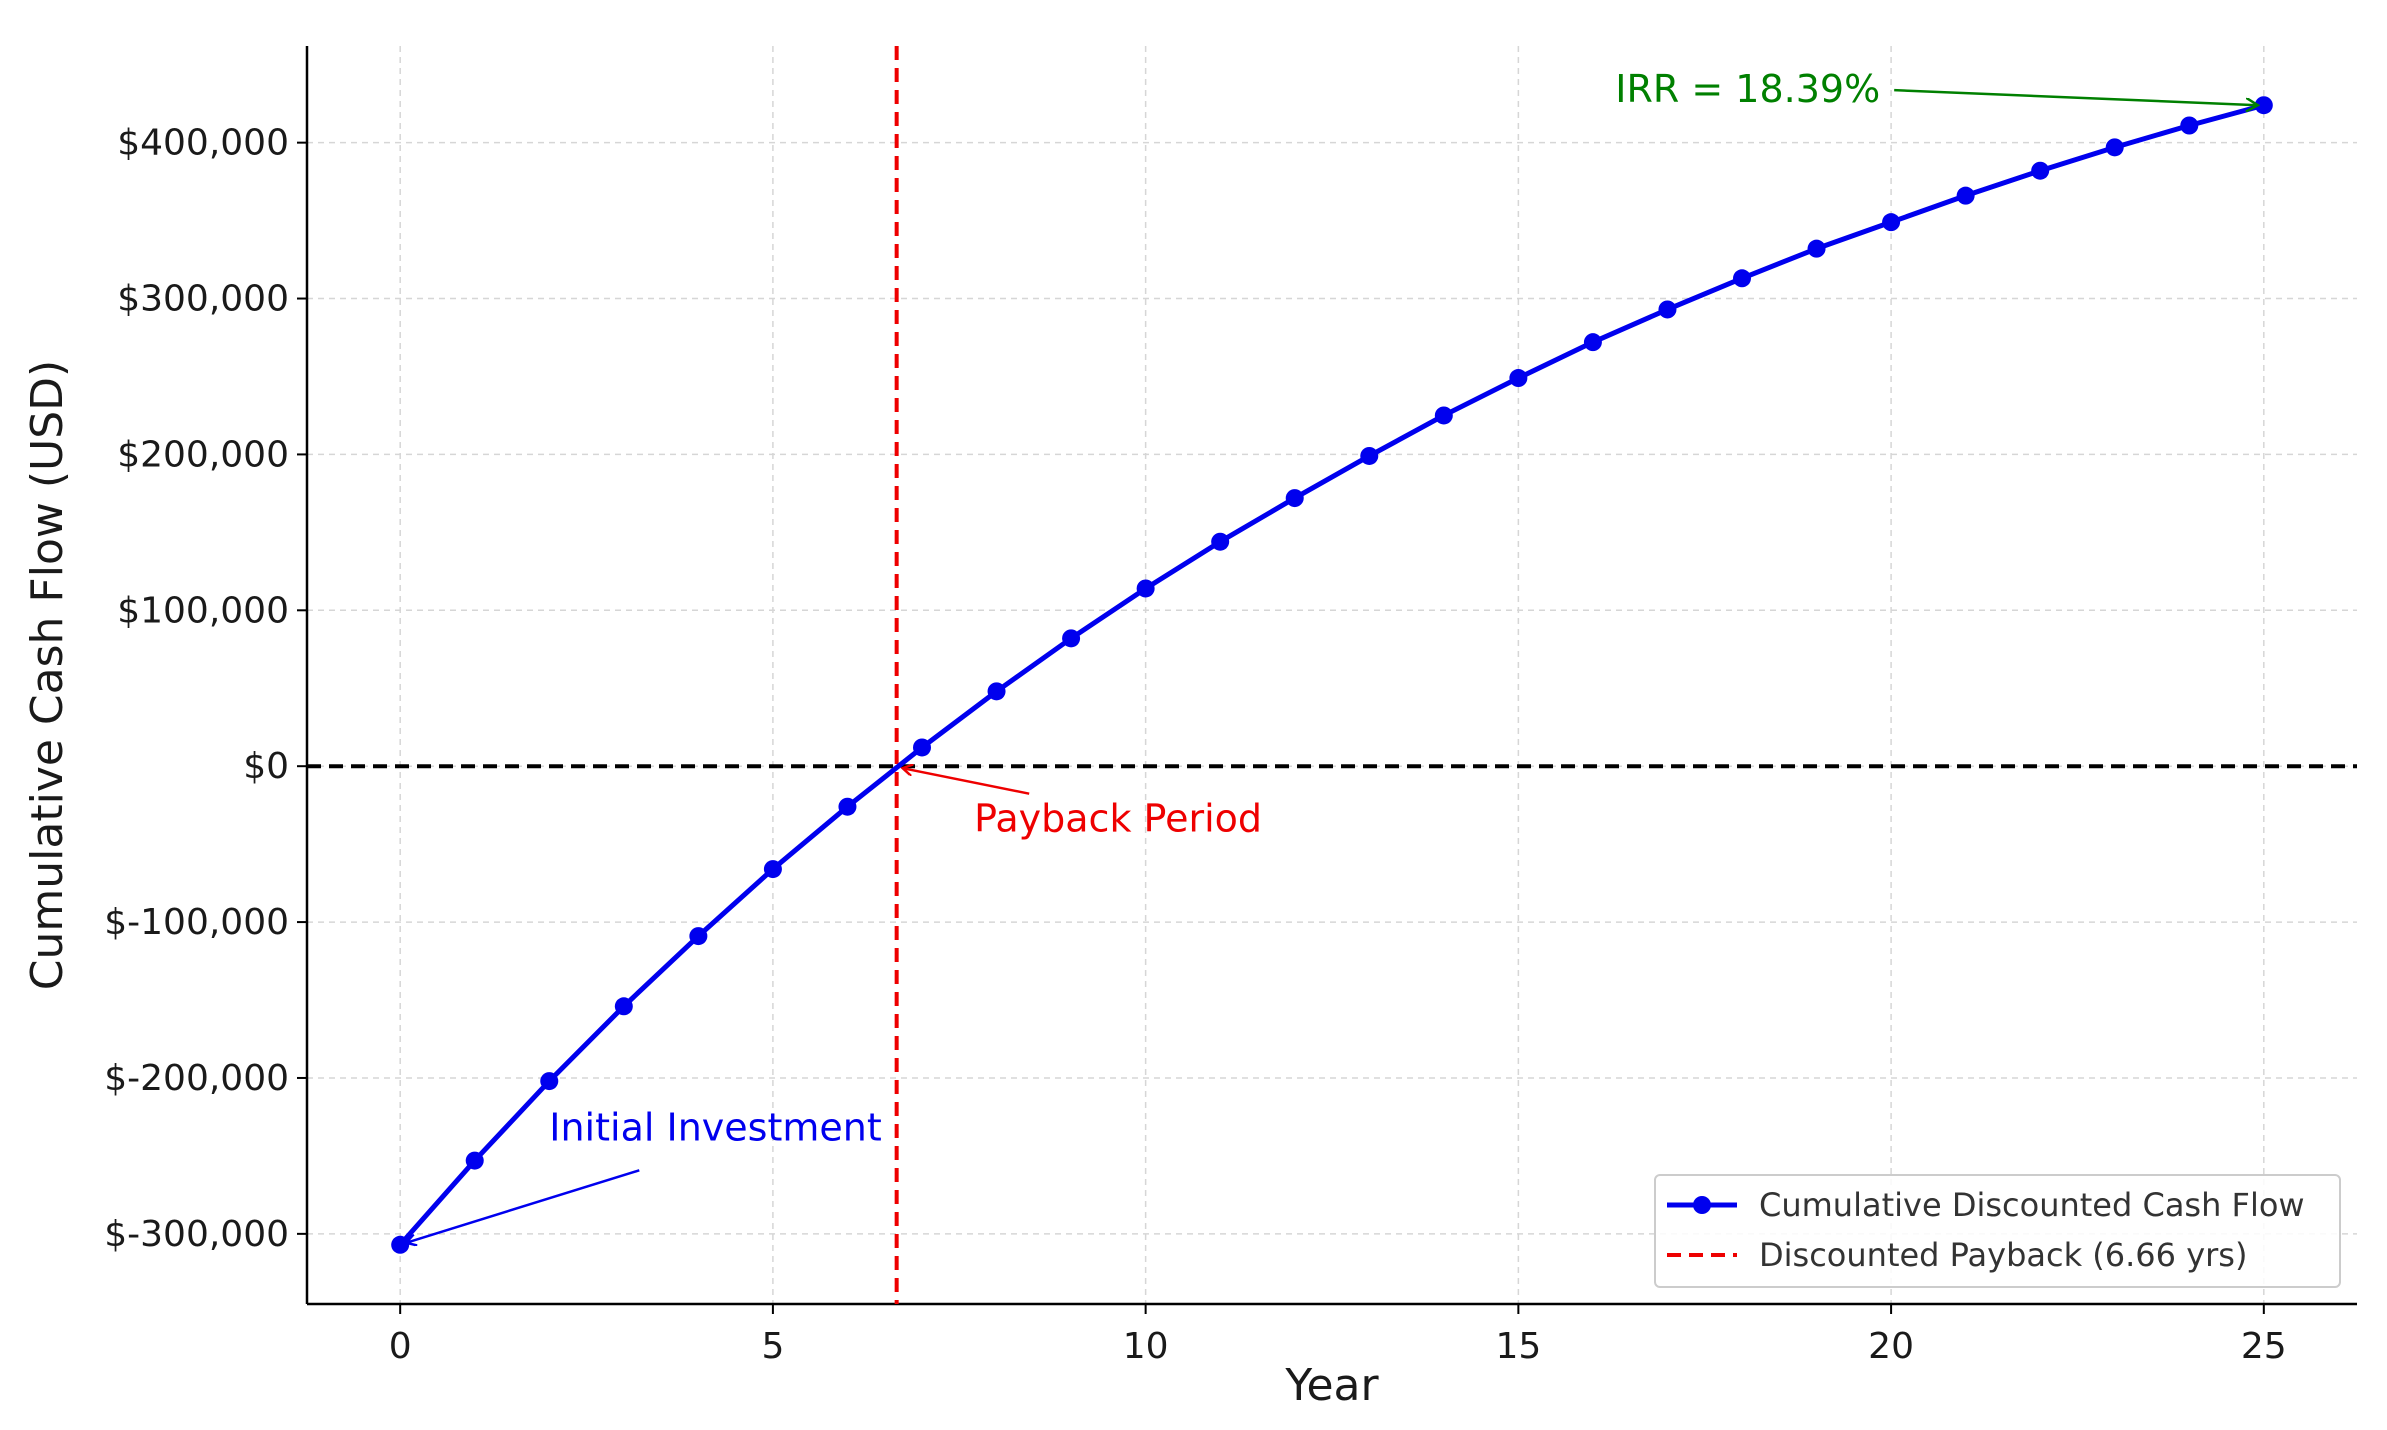 Image resolution: width=2387 pixels, height=1430 pixels. Describe the element at coordinates (2032, 1205) in the screenshot. I see `legend-label-series: Cumulative Discounted Cash Flow` at that location.